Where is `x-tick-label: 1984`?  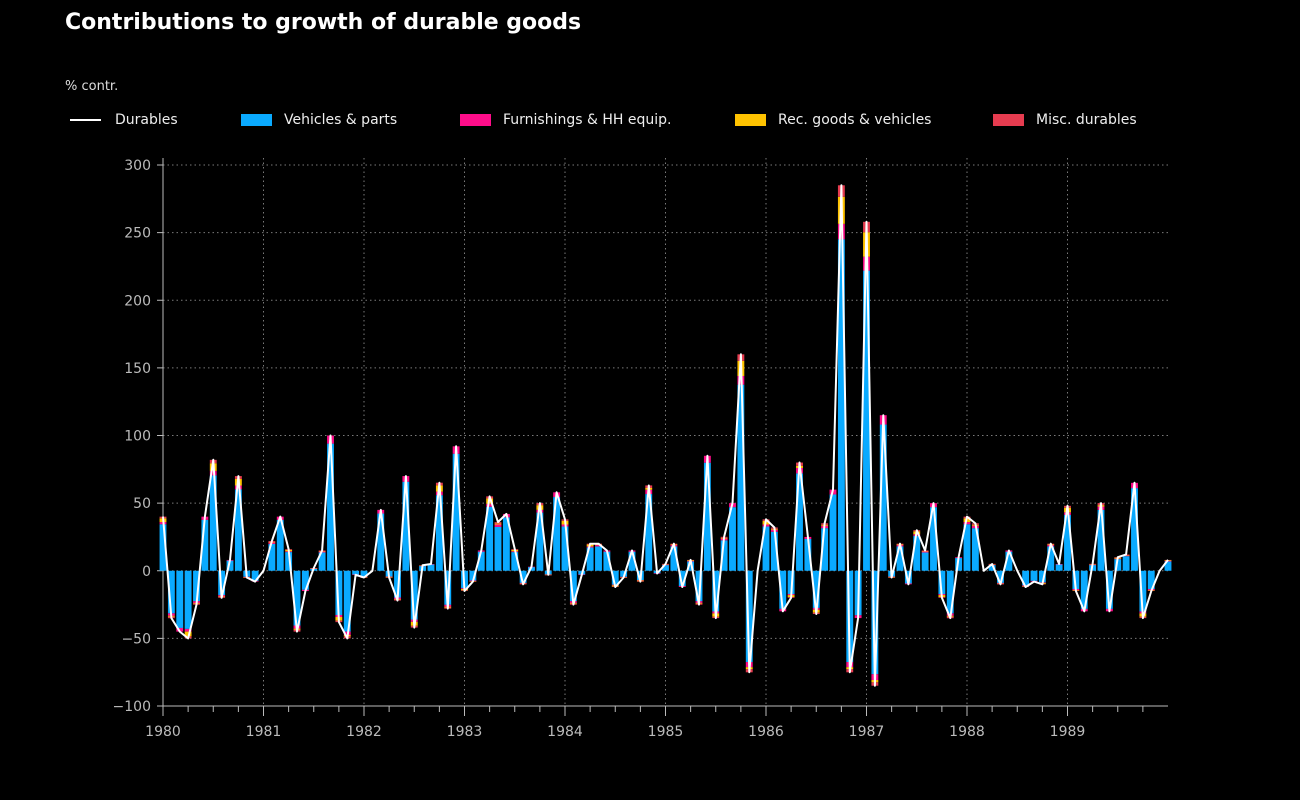 x-tick-label: 1984 is located at coordinates (565, 732).